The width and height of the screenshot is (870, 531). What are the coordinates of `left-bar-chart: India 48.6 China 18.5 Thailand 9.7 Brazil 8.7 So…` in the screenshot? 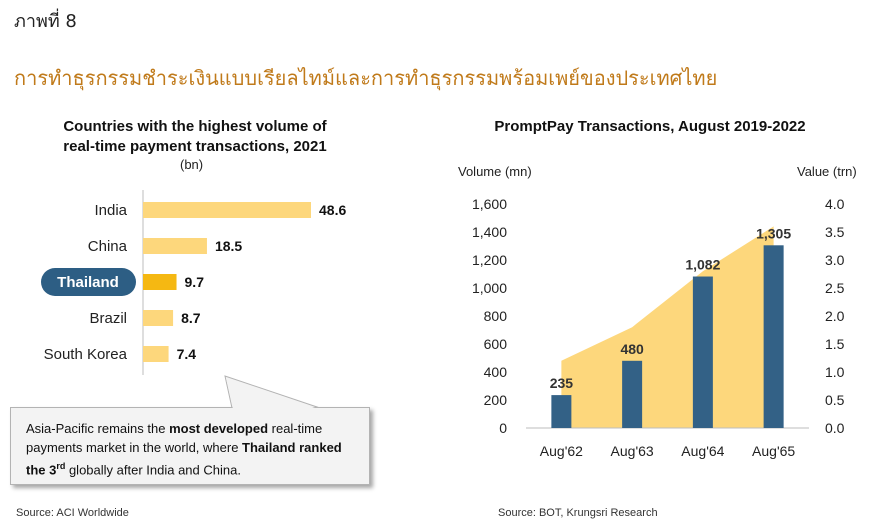 It's located at (193, 282).